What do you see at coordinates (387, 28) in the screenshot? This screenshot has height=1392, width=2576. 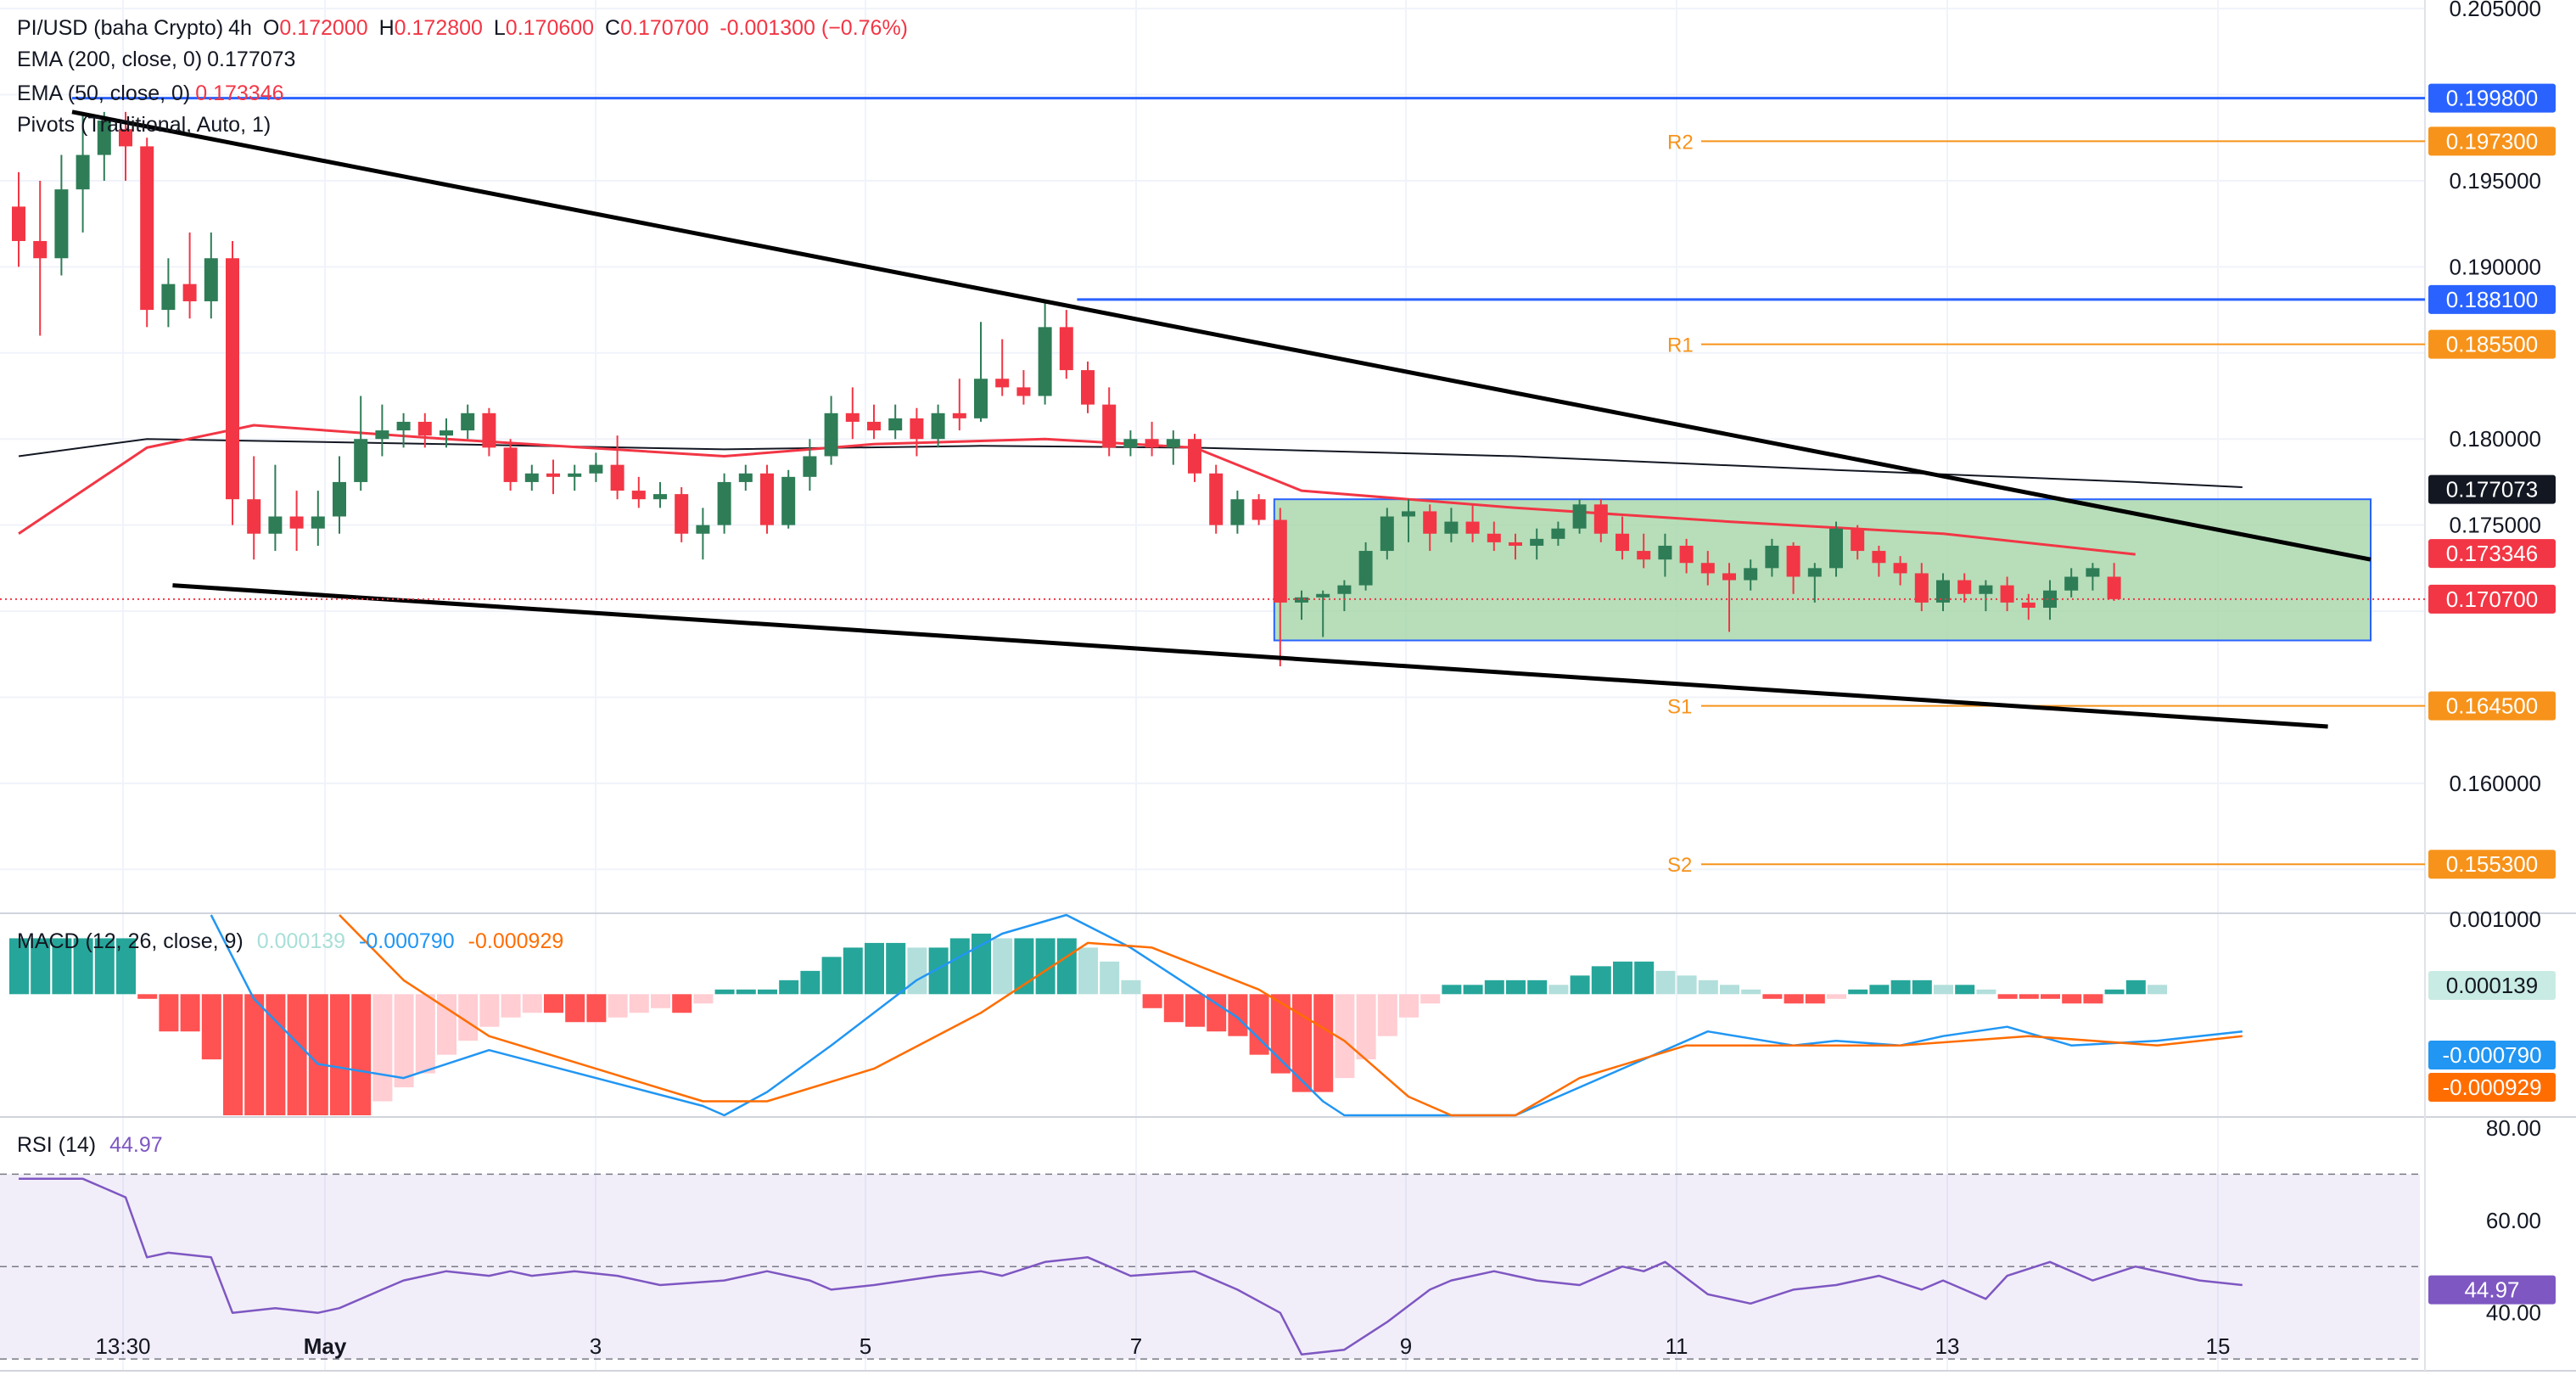 I see `high-key: H` at bounding box center [387, 28].